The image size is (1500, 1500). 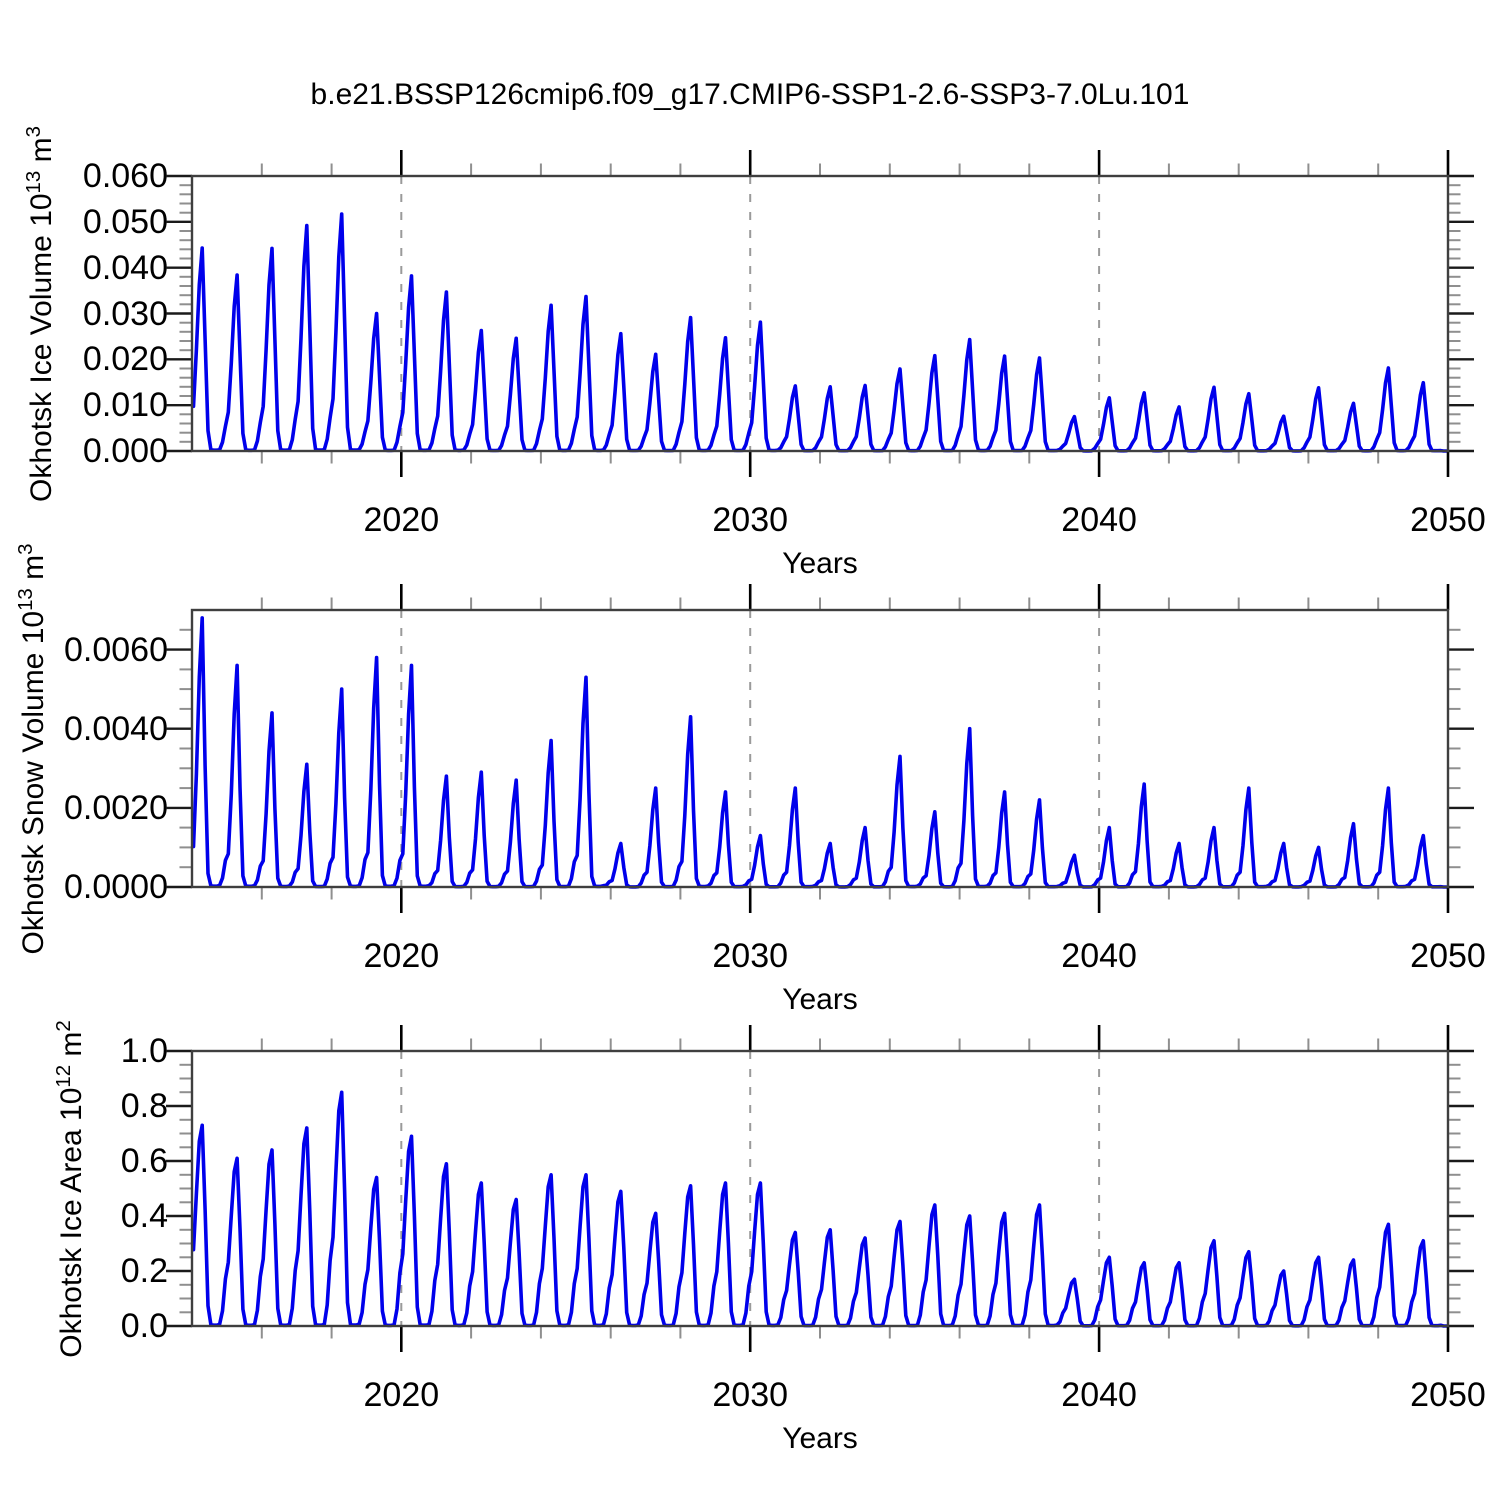 I want to click on panel-1-xaxis-title: Years, so click(x=820, y=563).